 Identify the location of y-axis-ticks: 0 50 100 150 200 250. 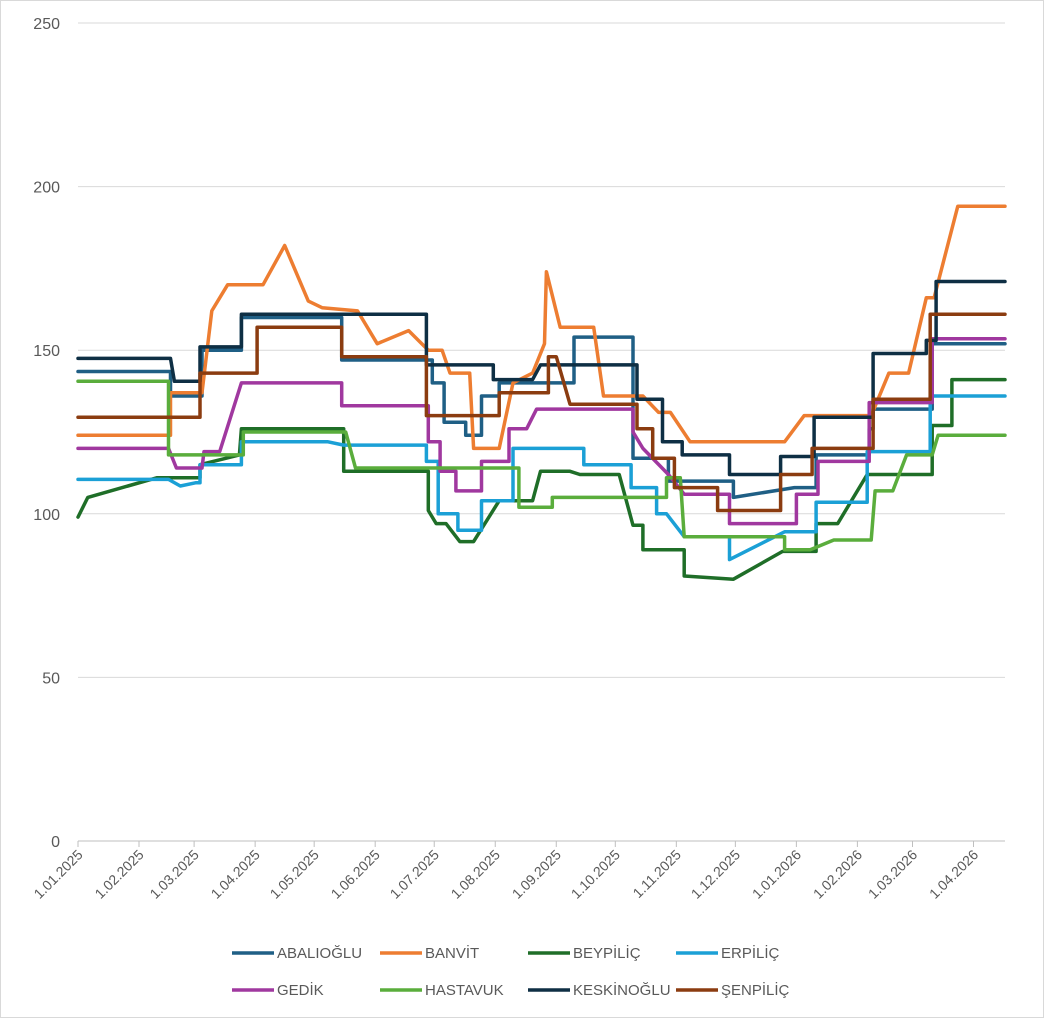
(46, 433).